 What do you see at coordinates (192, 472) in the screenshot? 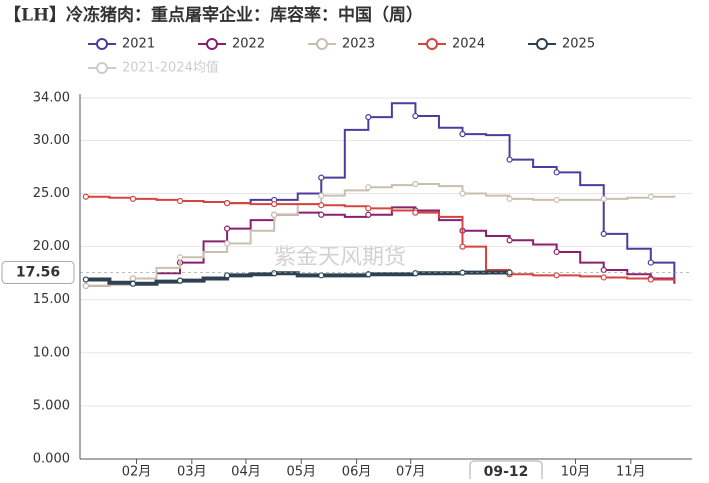
I see `x-tick-label: 03月` at bounding box center [192, 472].